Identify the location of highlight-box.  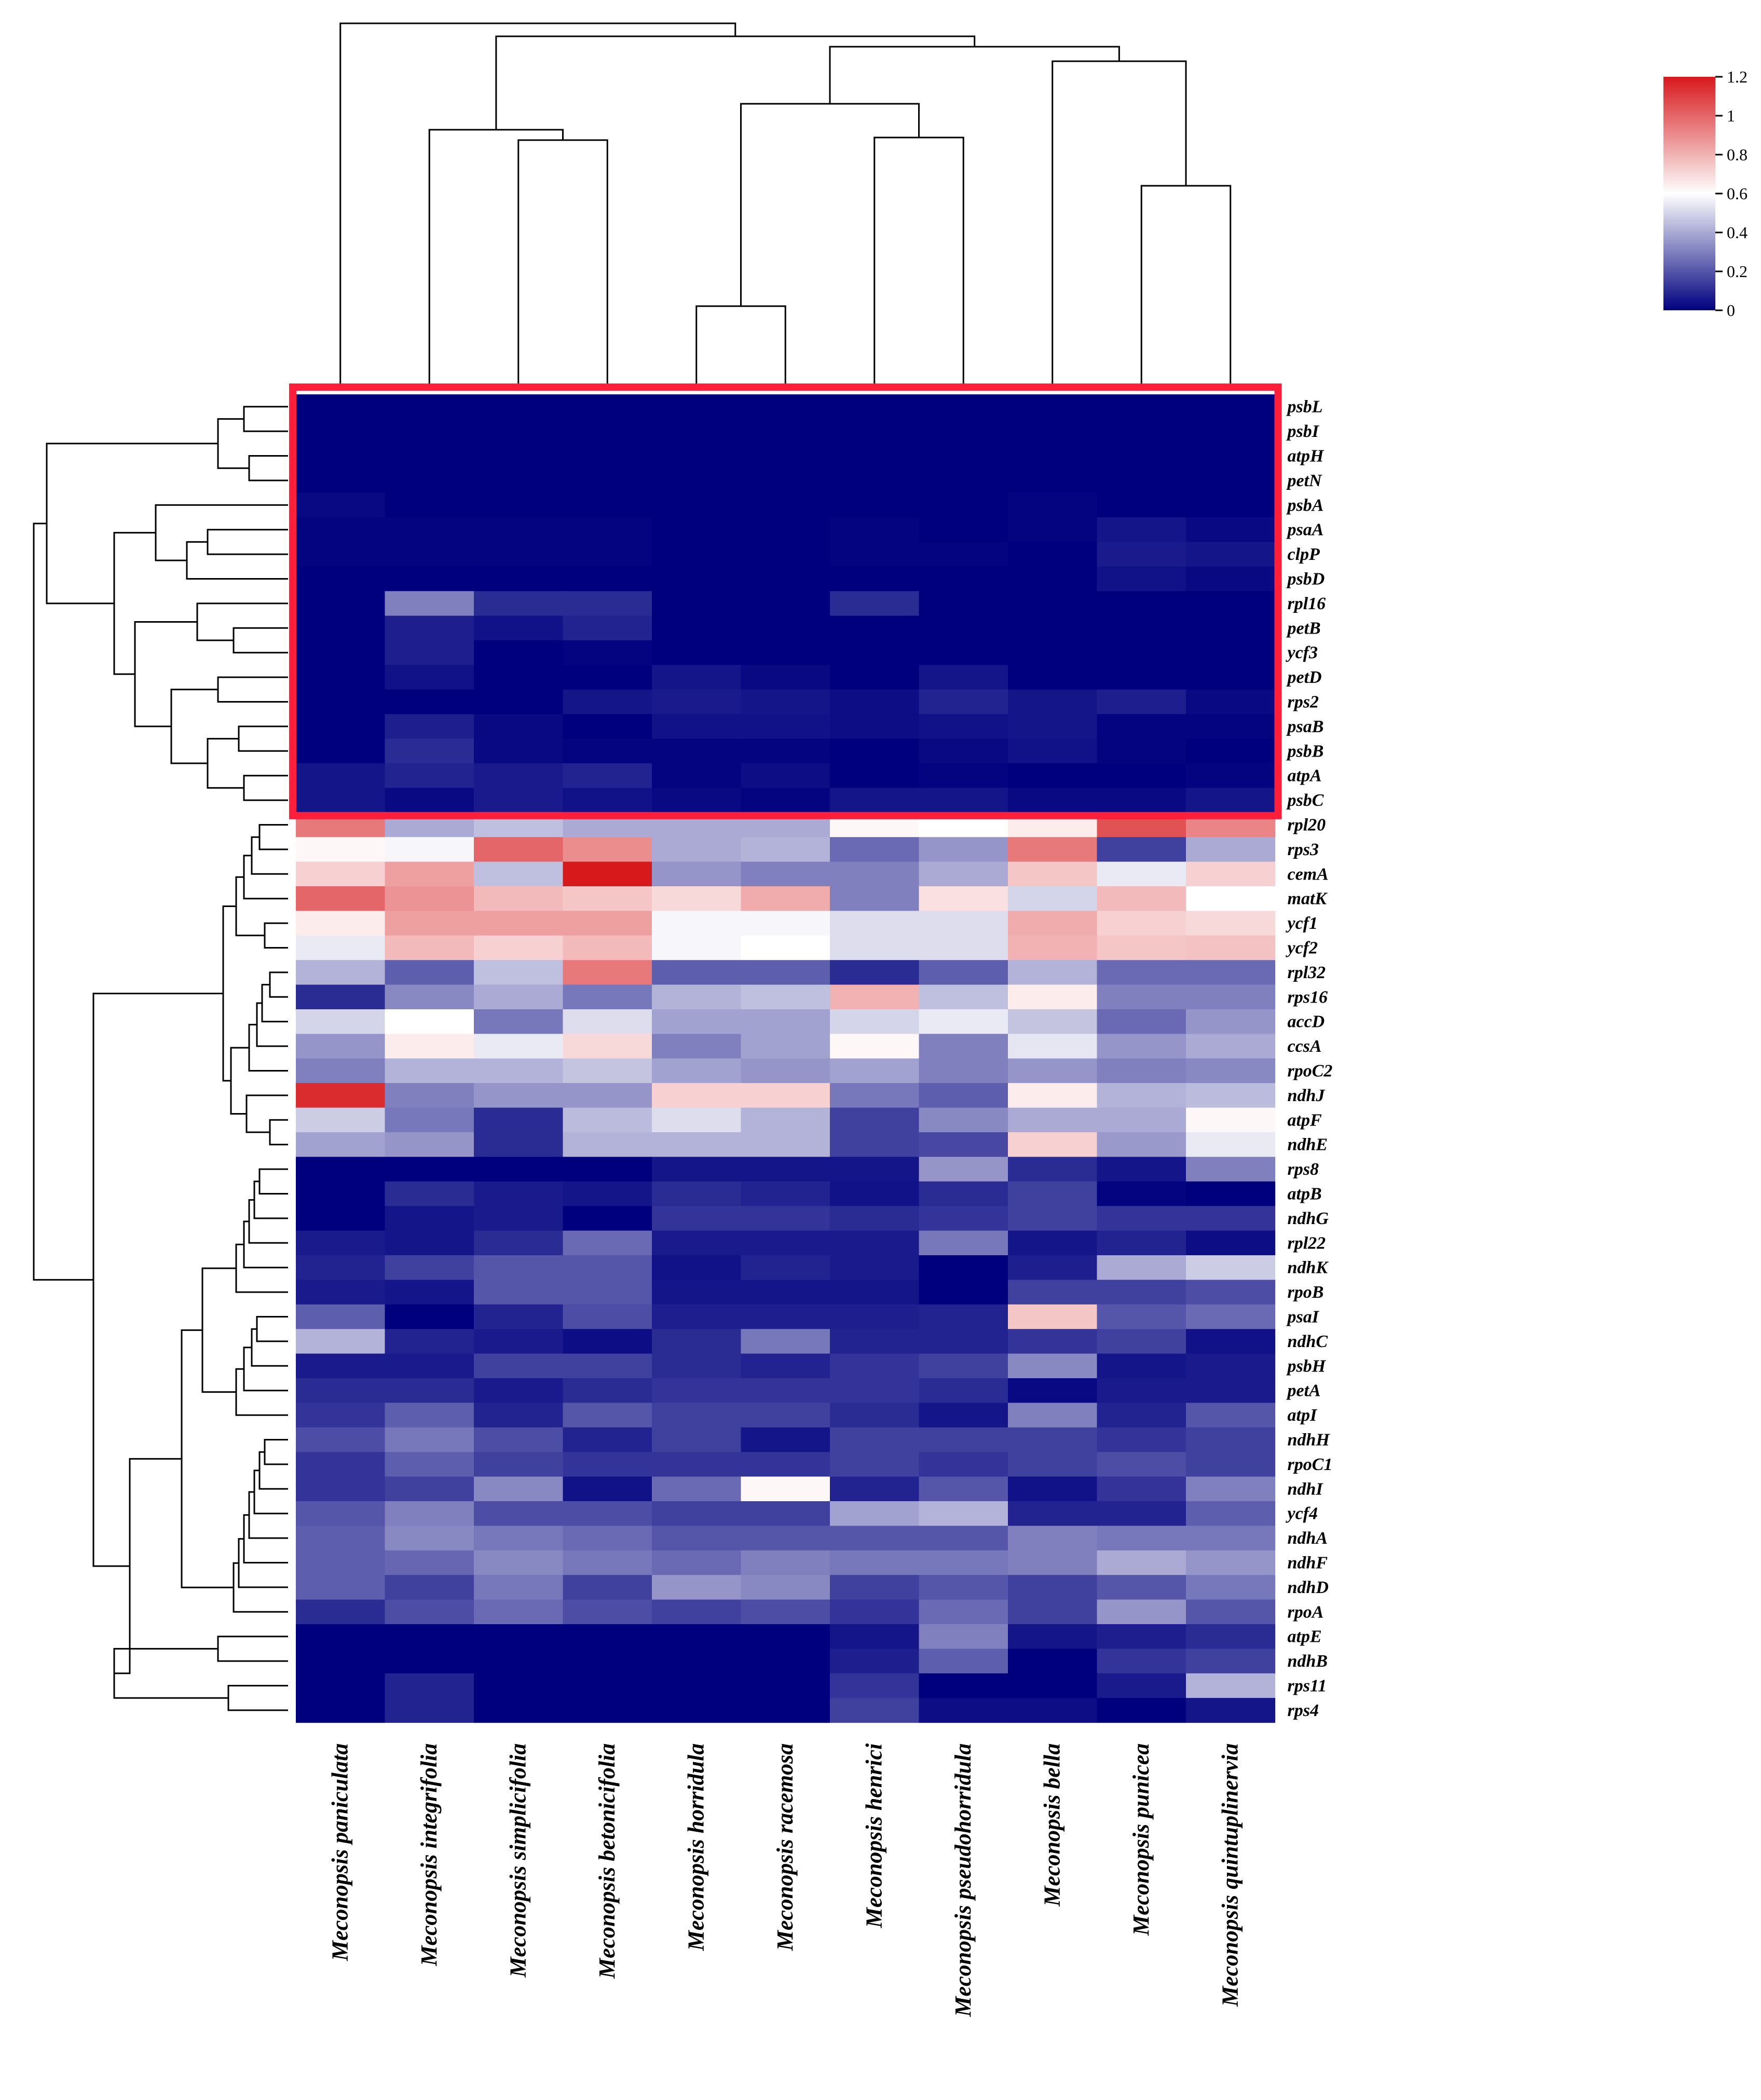
(785, 601).